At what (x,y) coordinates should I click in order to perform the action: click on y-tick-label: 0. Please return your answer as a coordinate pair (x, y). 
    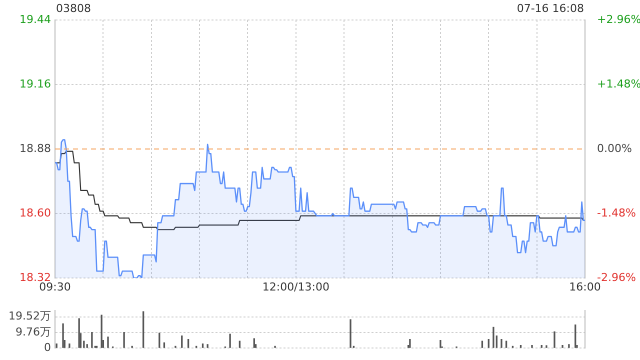
    Looking at the image, I should click on (47, 347).